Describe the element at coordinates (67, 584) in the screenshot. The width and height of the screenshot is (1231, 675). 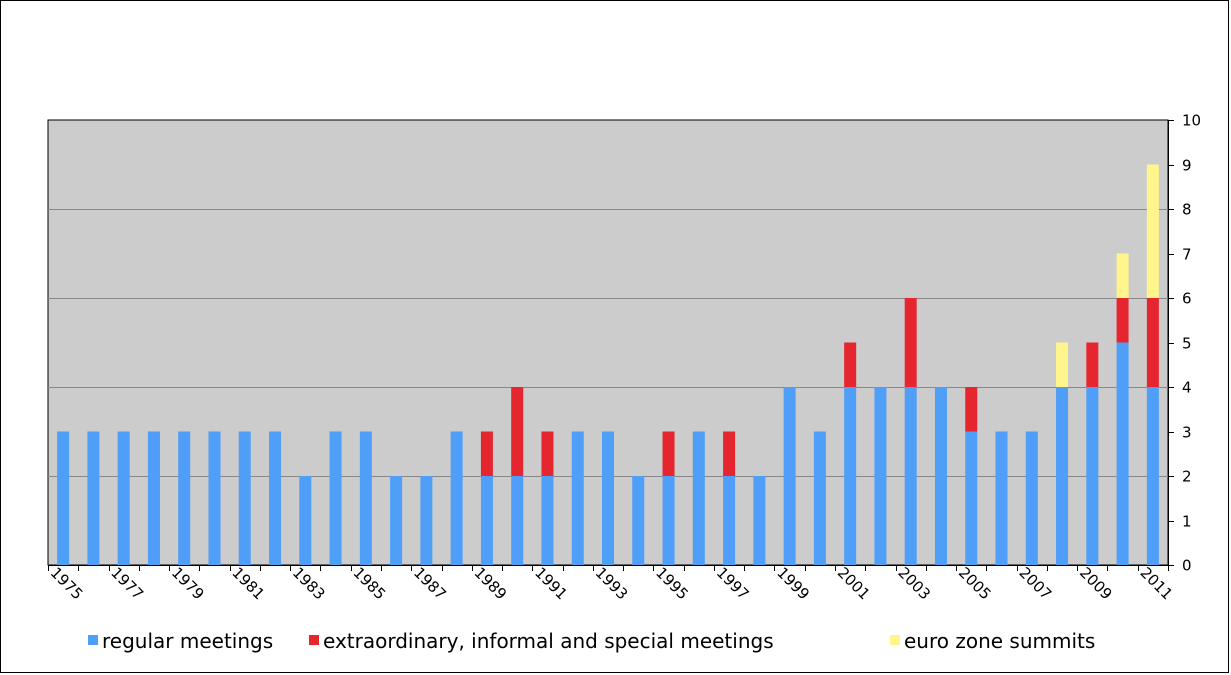
I see `x-tick-label-1975: 1975` at that location.